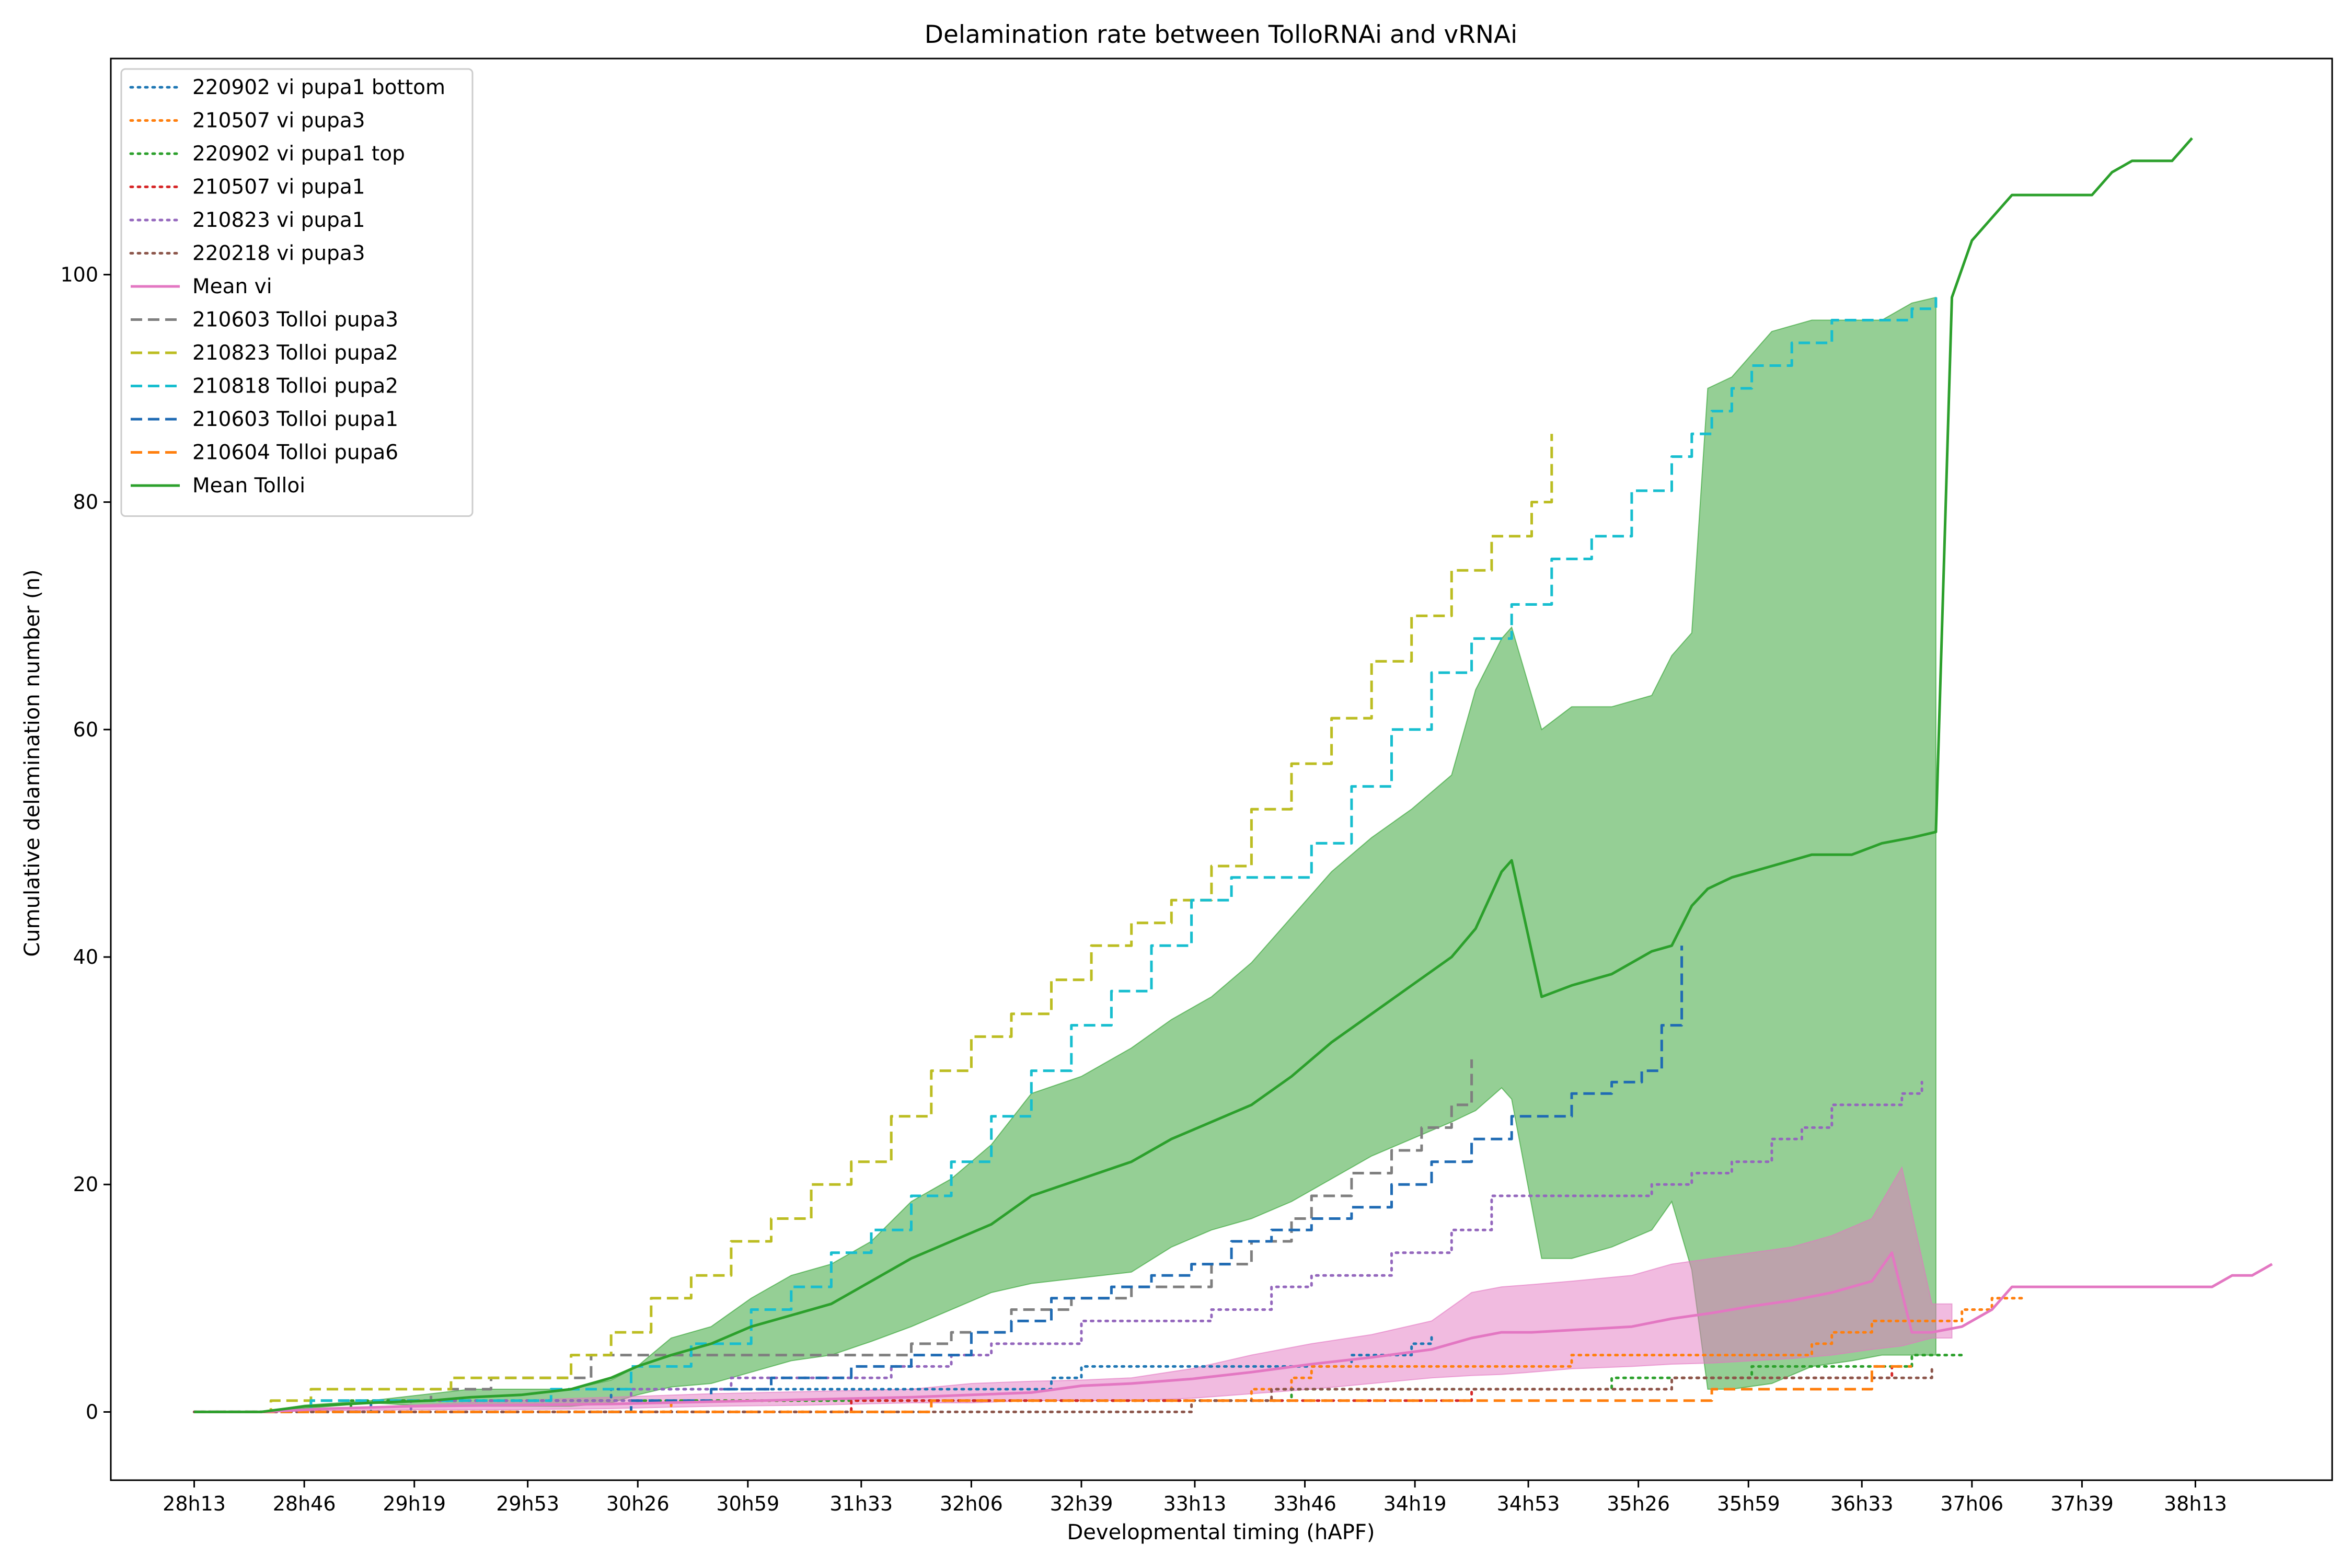 The height and width of the screenshot is (1568, 2352). What do you see at coordinates (278, 187) in the screenshot?
I see `legend-label-3: 210507 vi pupa1` at bounding box center [278, 187].